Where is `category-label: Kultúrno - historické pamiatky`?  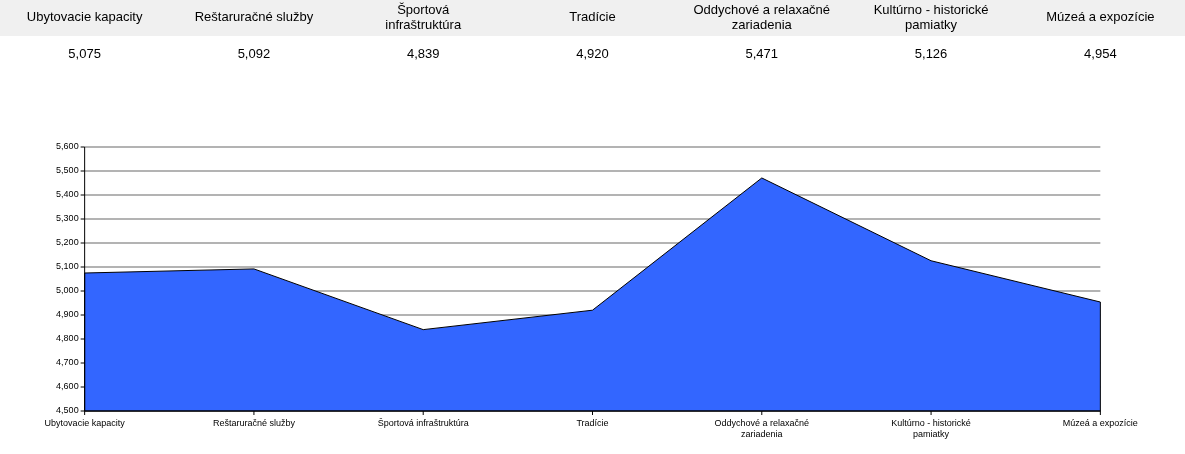
category-label: Kultúrno - historické pamiatky is located at coordinates (931, 16).